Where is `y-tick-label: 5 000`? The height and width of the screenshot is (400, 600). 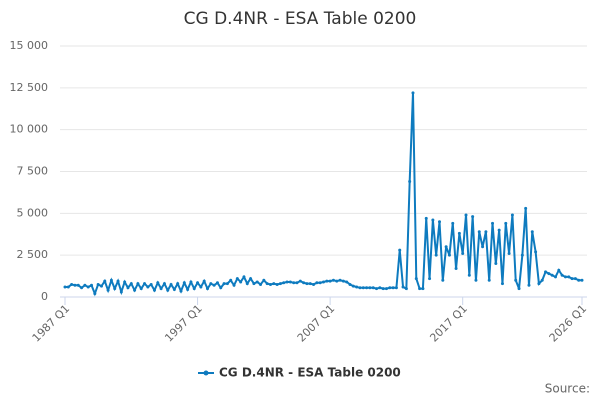 y-tick-label: 5 000 is located at coordinates (33, 212).